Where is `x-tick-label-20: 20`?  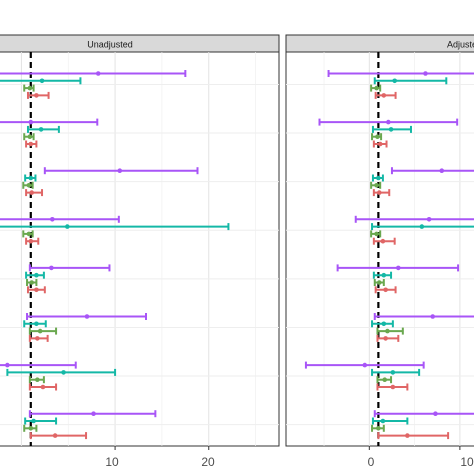
x-tick-label-20: 20 is located at coordinates (208, 462).